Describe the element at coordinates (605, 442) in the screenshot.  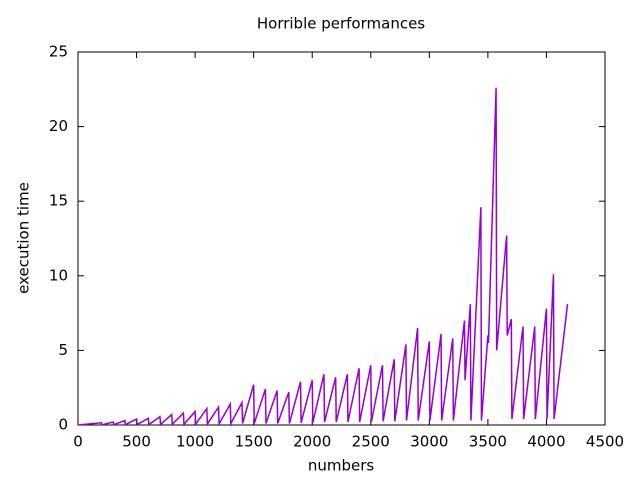
I see `x-tick-label: 4500` at that location.